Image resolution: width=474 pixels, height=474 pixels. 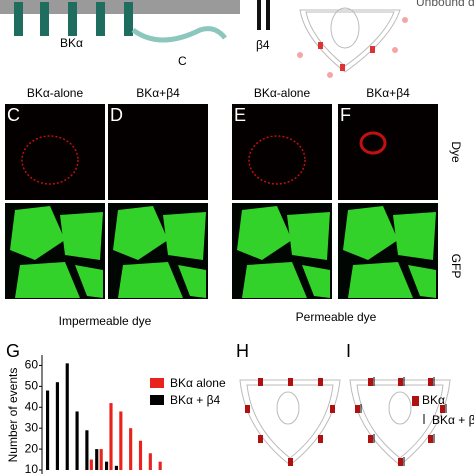 What do you see at coordinates (13, 115) in the screenshot?
I see `panel-letter: C` at bounding box center [13, 115].